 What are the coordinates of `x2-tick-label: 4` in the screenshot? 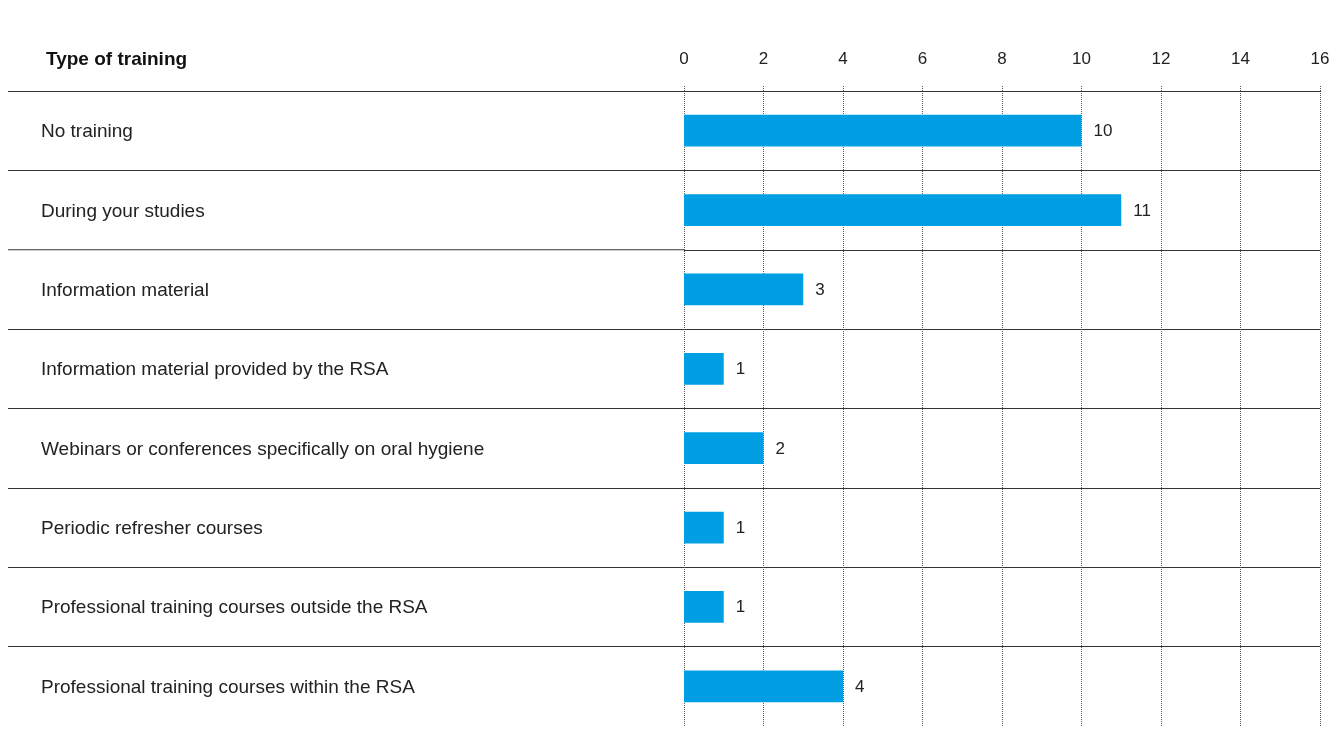 It's located at (843, 58).